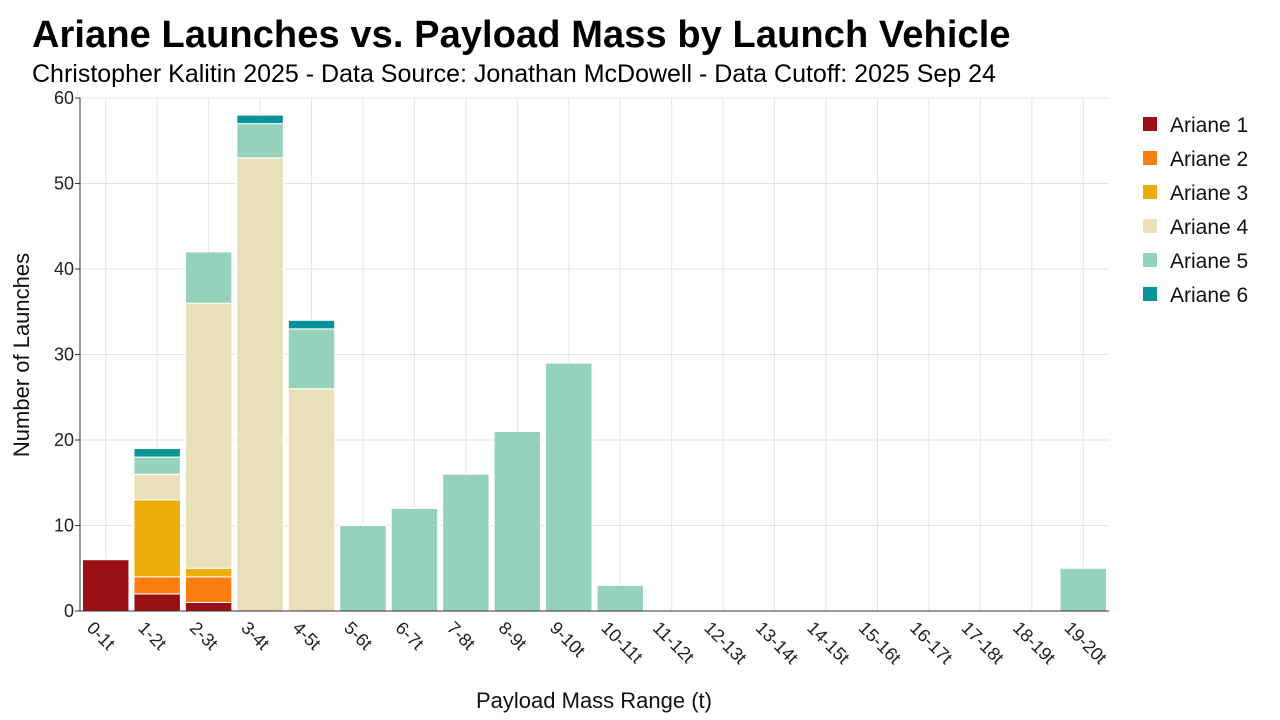  Describe the element at coordinates (1209, 125) in the screenshot. I see `legend-label: Ariane 1` at that location.